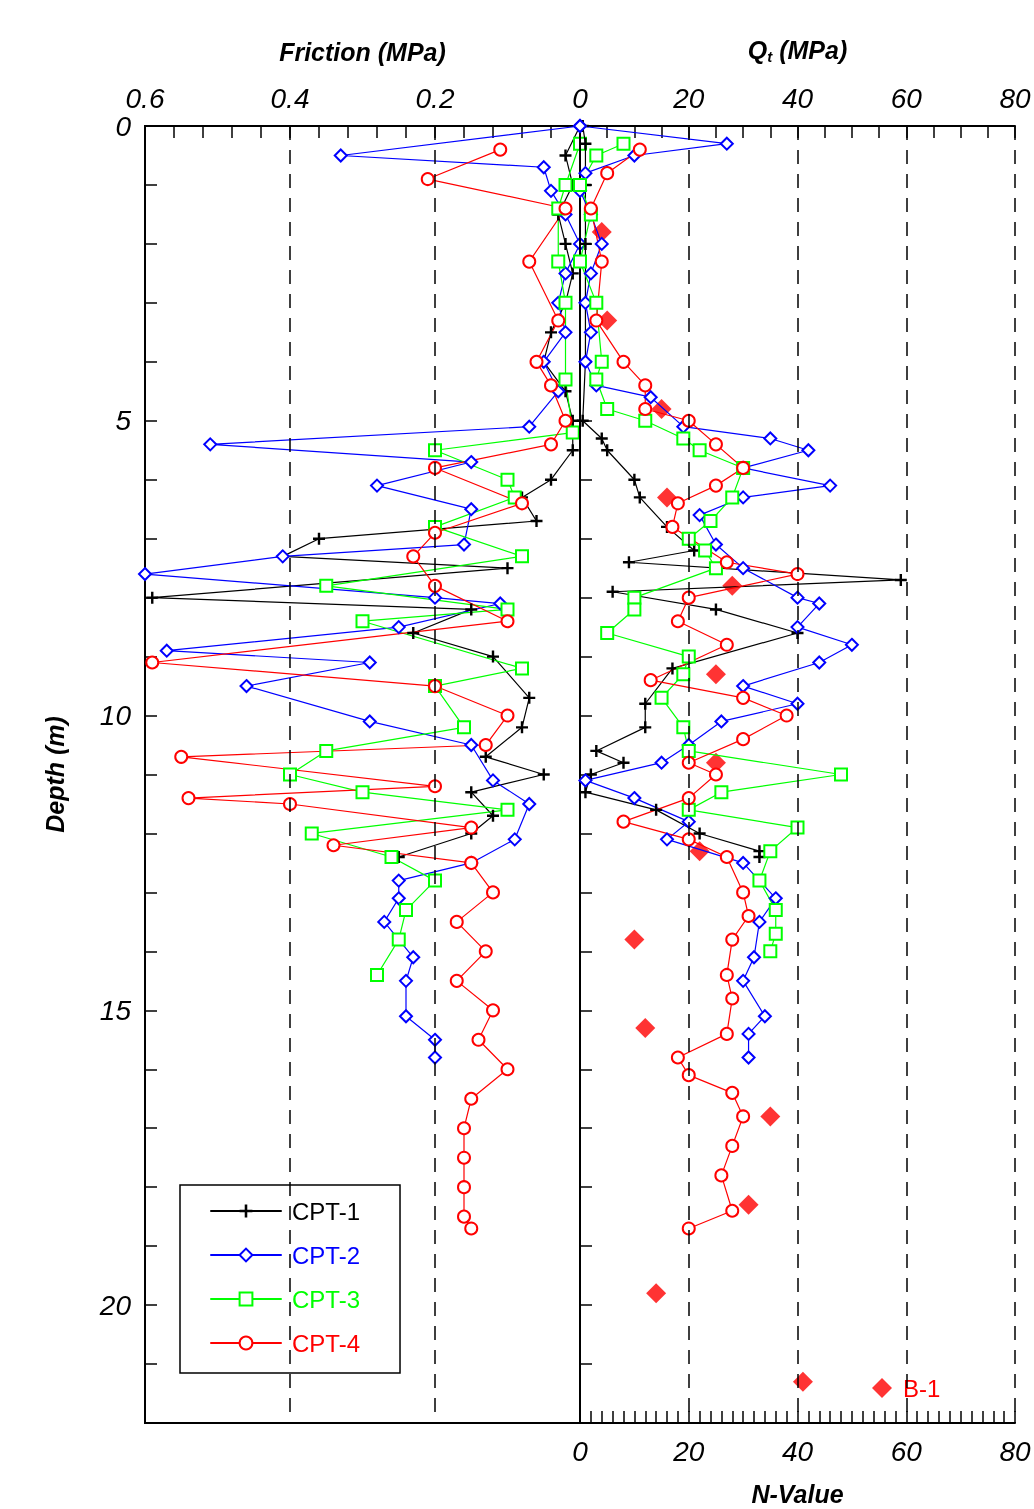  What do you see at coordinates (290, 98) in the screenshot?
I see `x-tick-label: 0.4` at bounding box center [290, 98].